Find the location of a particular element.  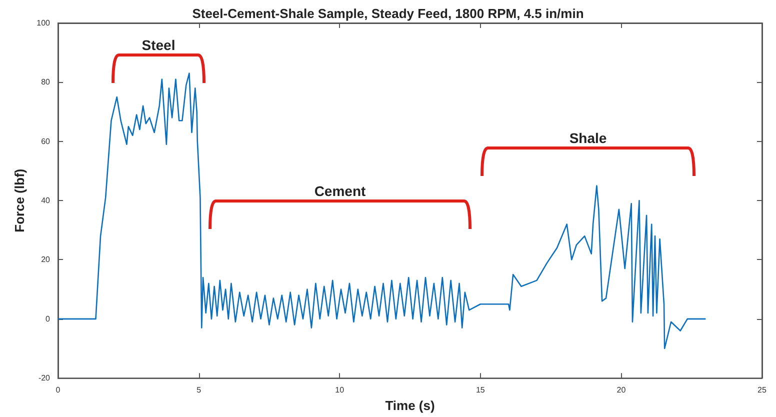

y-tick-label: 40 is located at coordinates (46, 201).